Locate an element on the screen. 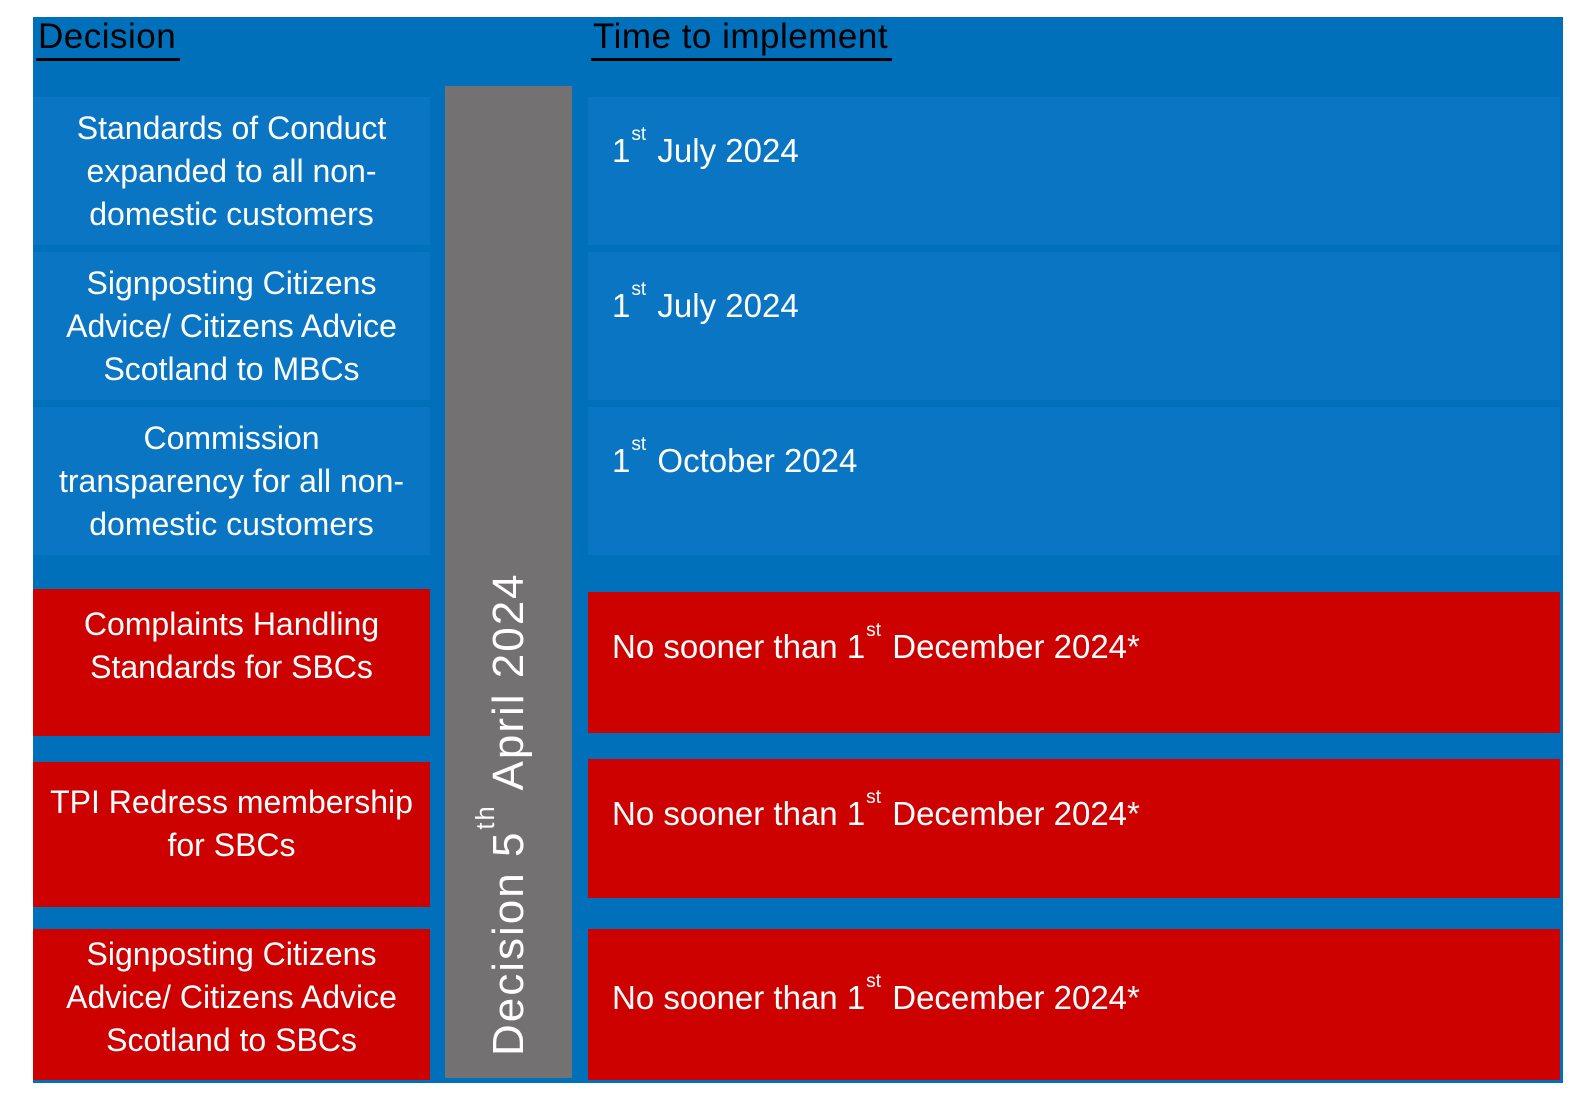 This screenshot has width=1589, height=1099. time-box-standards-of-conduct: 1st July 2024 is located at coordinates (1074, 171).